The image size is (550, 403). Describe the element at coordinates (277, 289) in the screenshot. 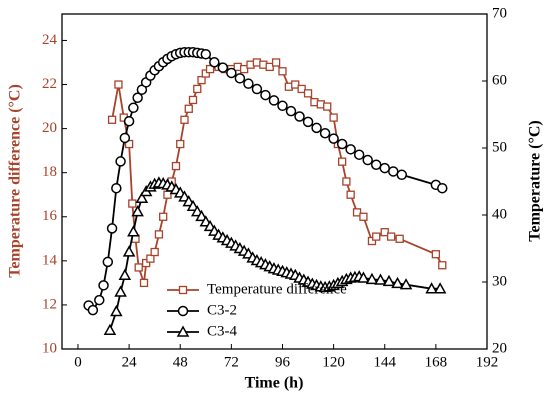

I see `legend-label: Temperature difference` at that location.